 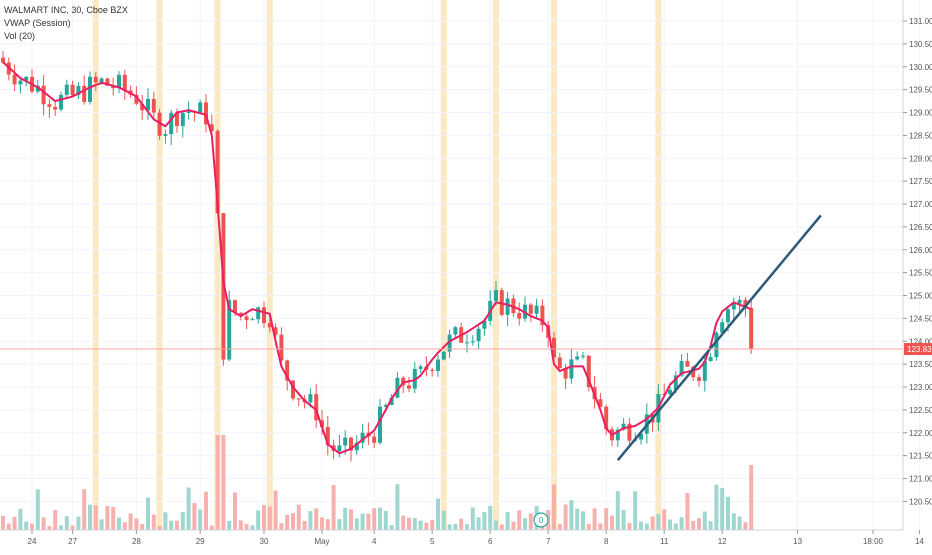 I want to click on x-tick-label: 4, so click(x=374, y=541).